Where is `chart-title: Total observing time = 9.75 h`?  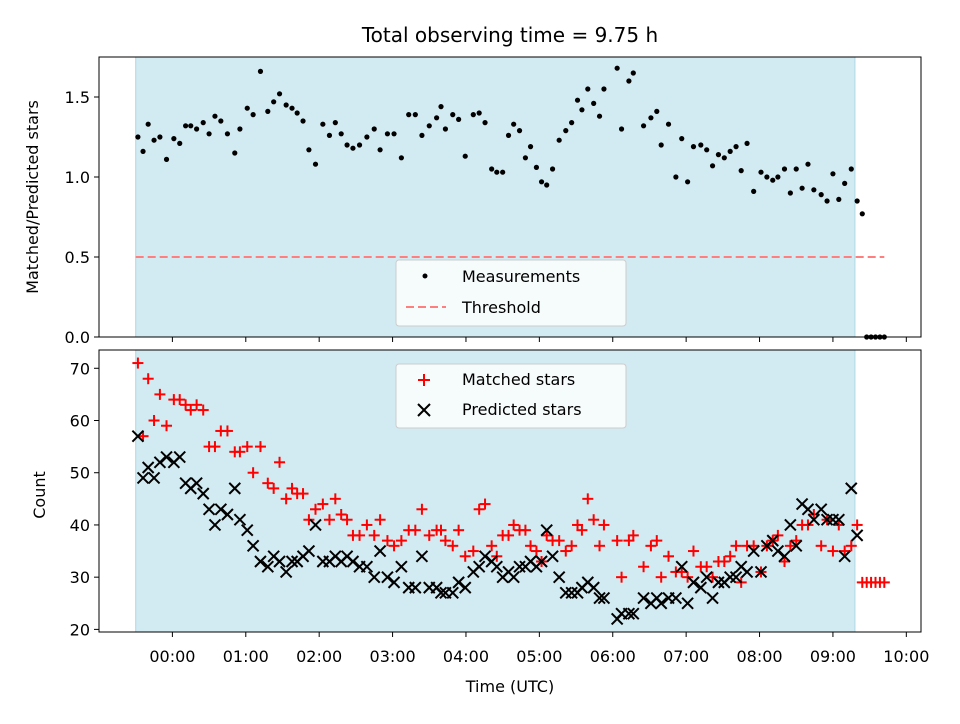
chart-title: Total observing time = 9.75 h is located at coordinates (509, 35).